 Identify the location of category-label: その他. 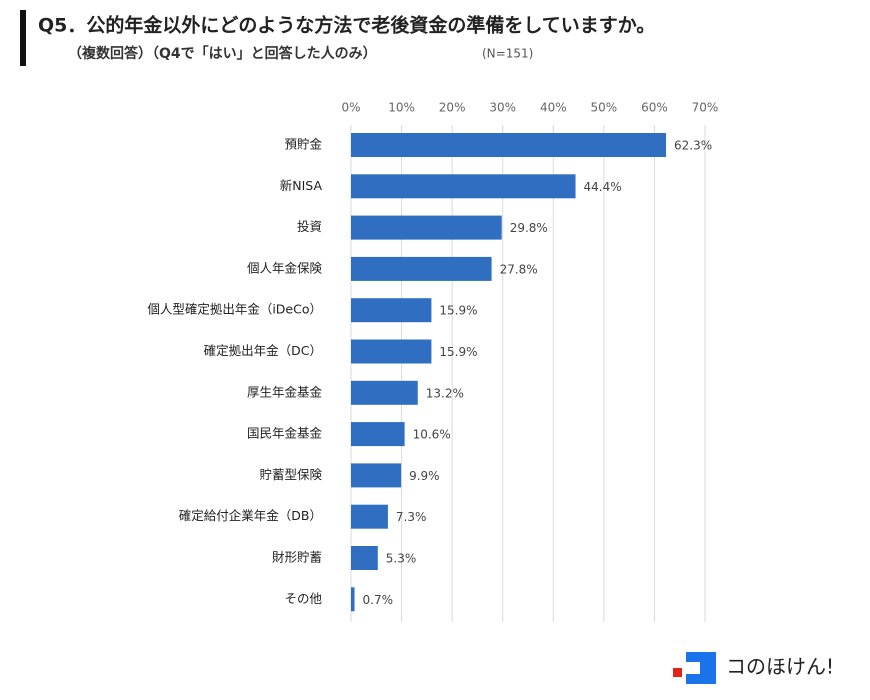
(303, 598).